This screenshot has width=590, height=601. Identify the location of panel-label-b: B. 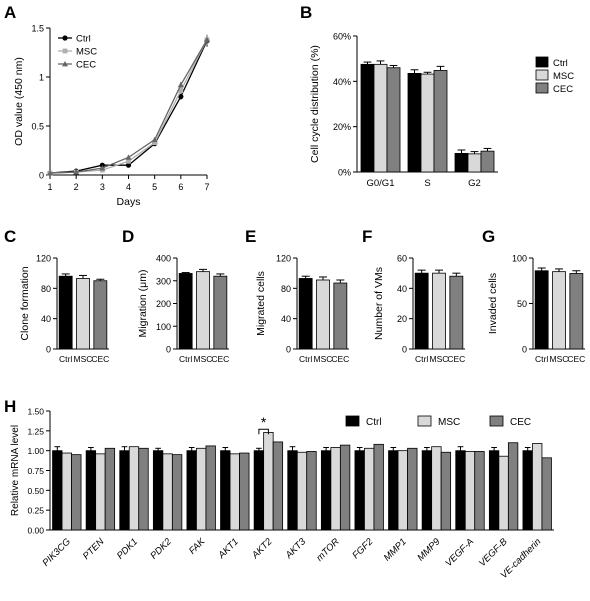
(306, 12).